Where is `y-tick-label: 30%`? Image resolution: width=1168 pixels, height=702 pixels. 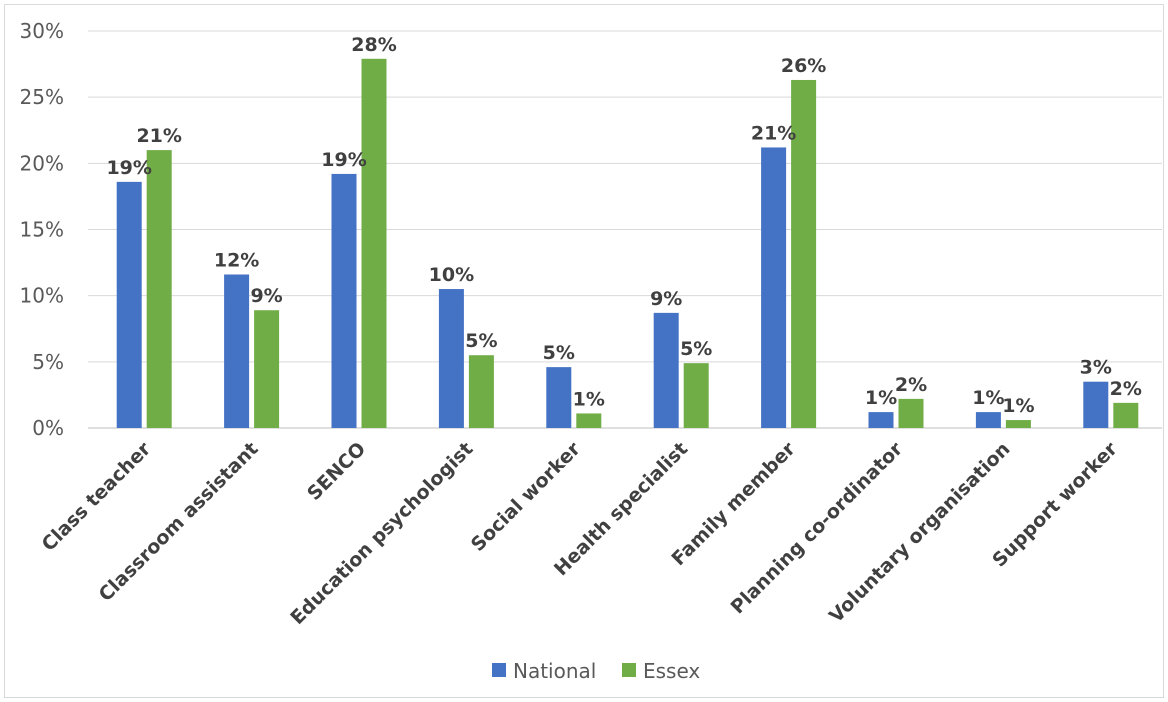 y-tick-label: 30% is located at coordinates (42, 31).